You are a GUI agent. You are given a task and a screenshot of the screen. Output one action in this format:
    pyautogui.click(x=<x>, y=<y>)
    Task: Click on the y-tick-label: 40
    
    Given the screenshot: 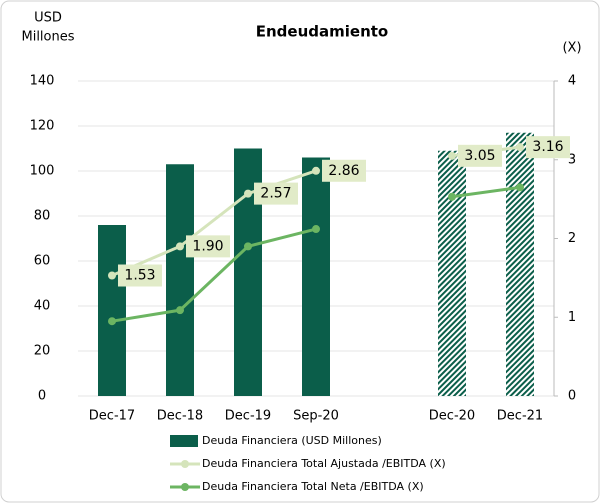 What is the action you would take?
    pyautogui.click(x=42, y=306)
    